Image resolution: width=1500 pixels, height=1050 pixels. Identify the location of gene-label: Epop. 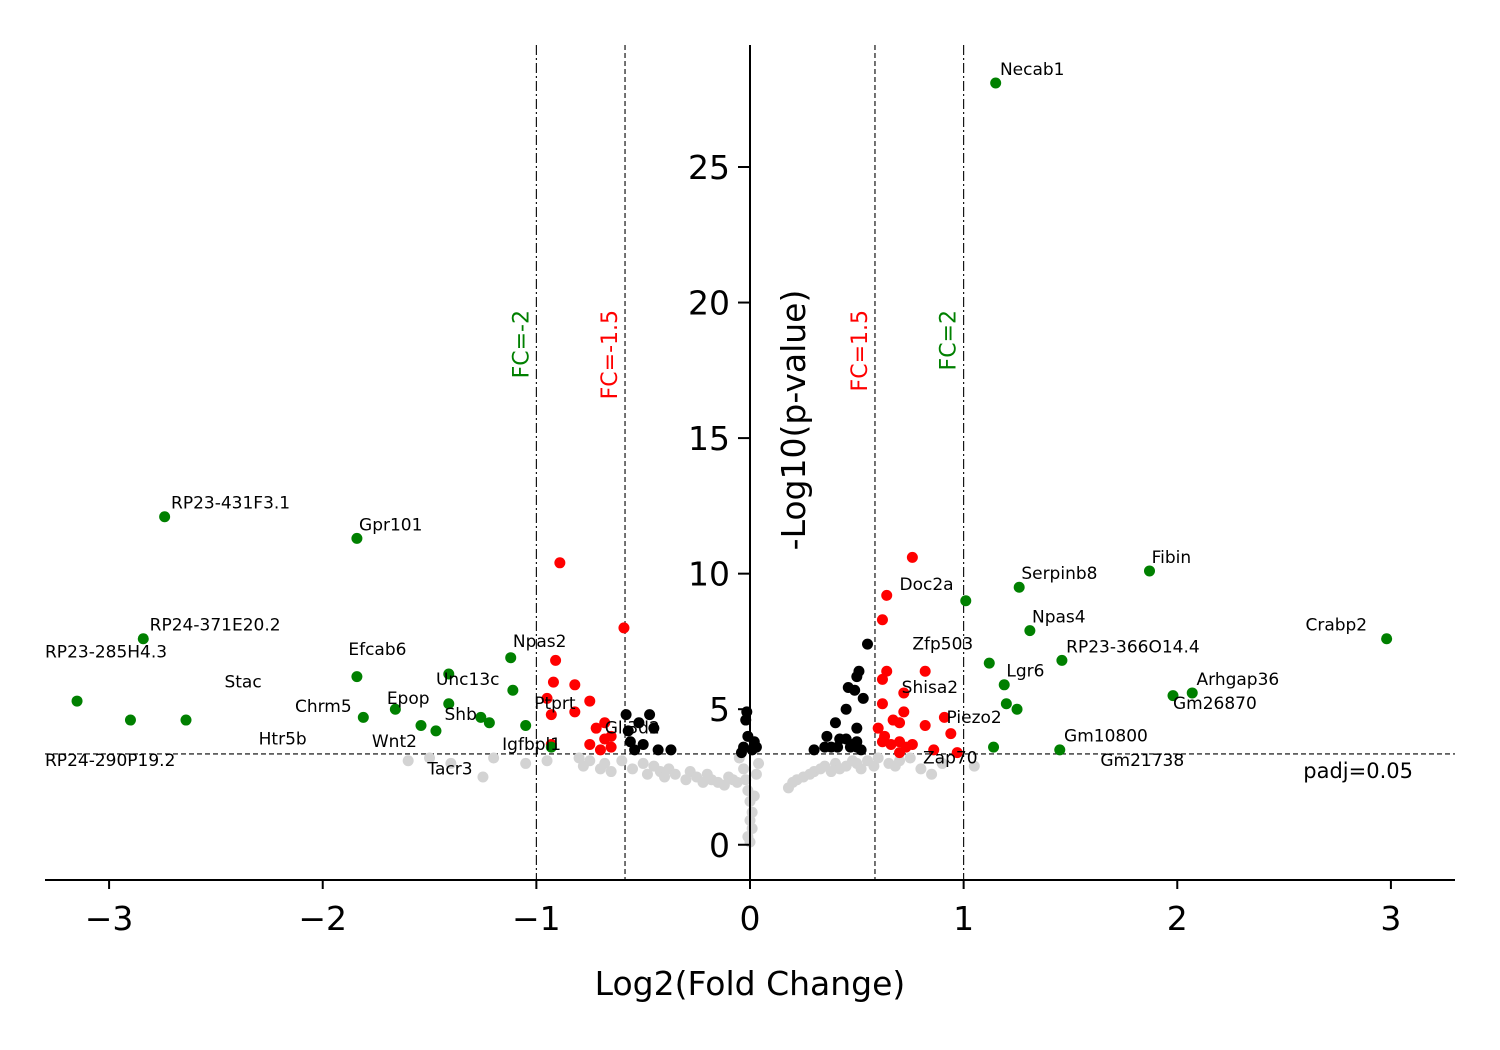
(408, 699).